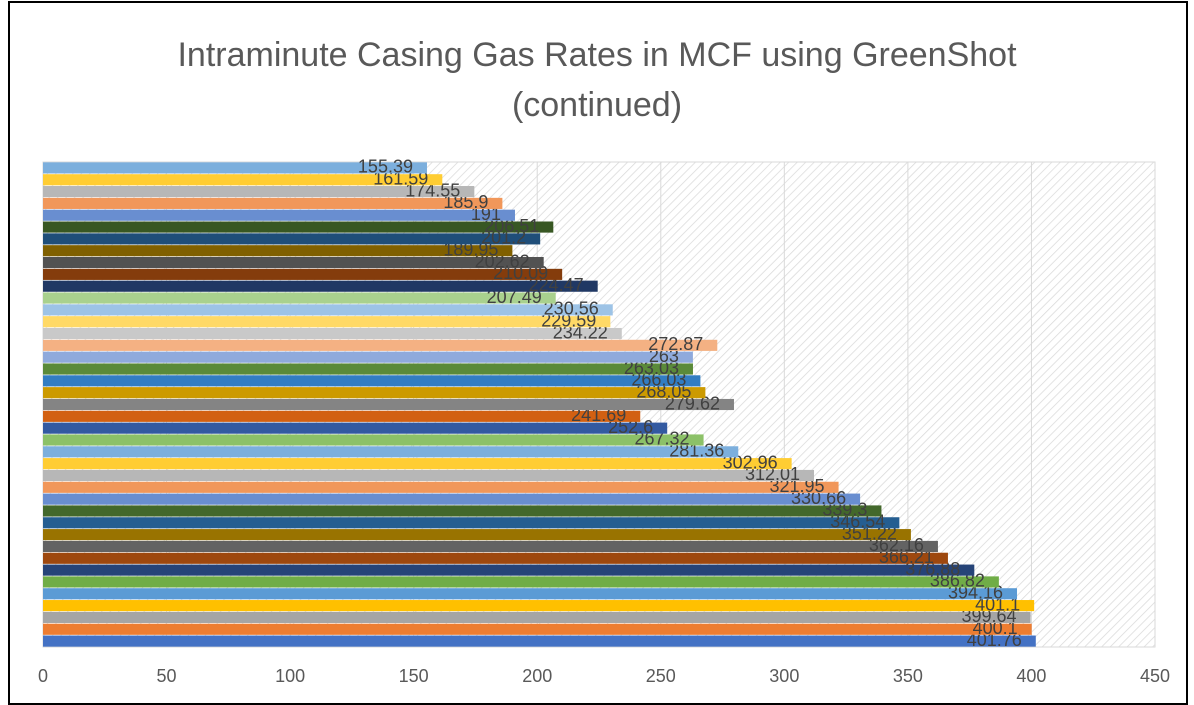 This screenshot has height=705, width=1194. Describe the element at coordinates (658, 380) in the screenshot. I see `data-label: 266.03` at that location.